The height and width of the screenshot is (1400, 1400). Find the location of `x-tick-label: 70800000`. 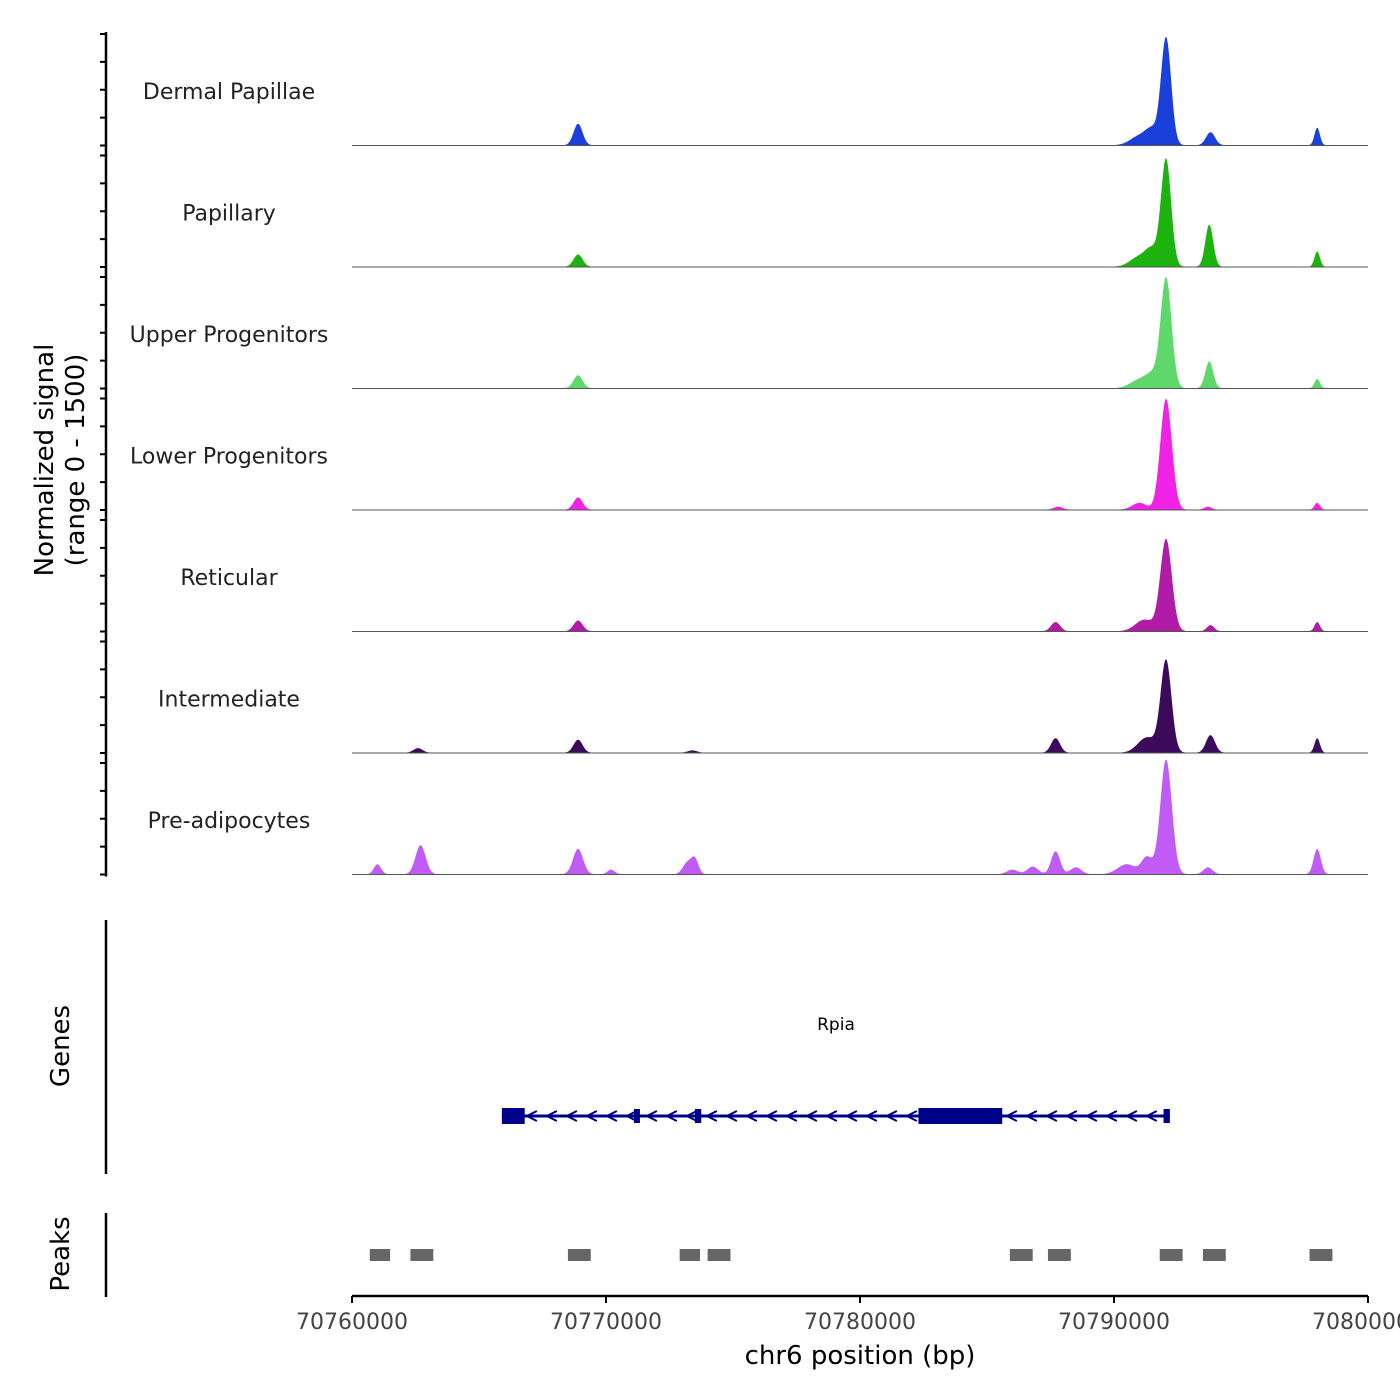

x-tick-label: 70800000 is located at coordinates (1356, 1322).